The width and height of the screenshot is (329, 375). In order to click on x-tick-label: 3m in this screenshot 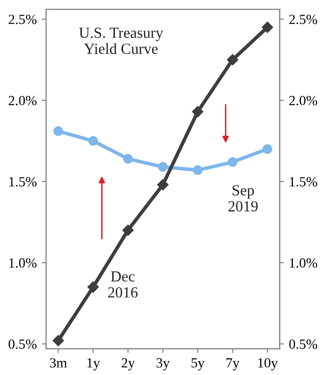, I will do `click(58, 363)`.